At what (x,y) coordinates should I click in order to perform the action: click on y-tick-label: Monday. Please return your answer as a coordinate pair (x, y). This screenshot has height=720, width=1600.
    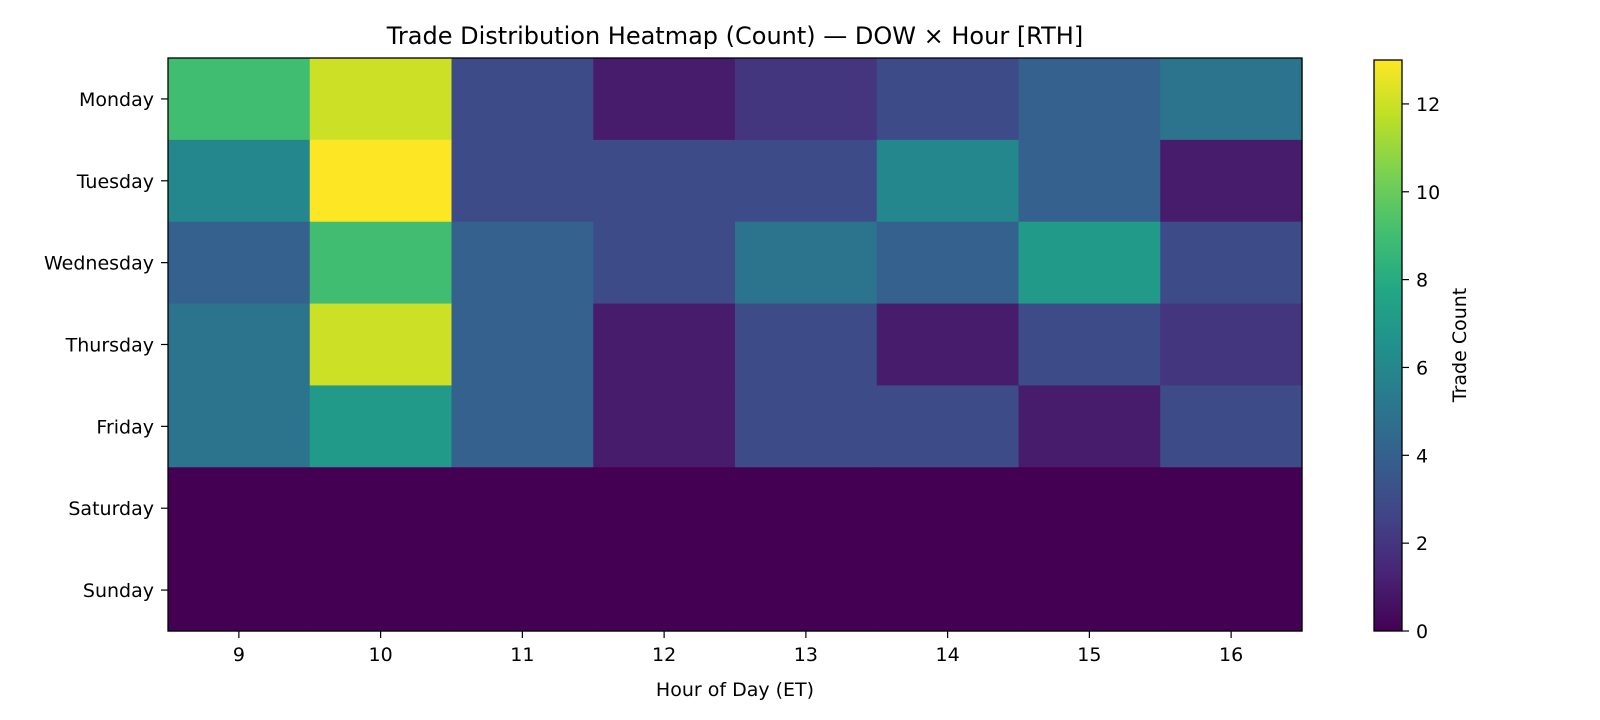
    Looking at the image, I should click on (116, 100).